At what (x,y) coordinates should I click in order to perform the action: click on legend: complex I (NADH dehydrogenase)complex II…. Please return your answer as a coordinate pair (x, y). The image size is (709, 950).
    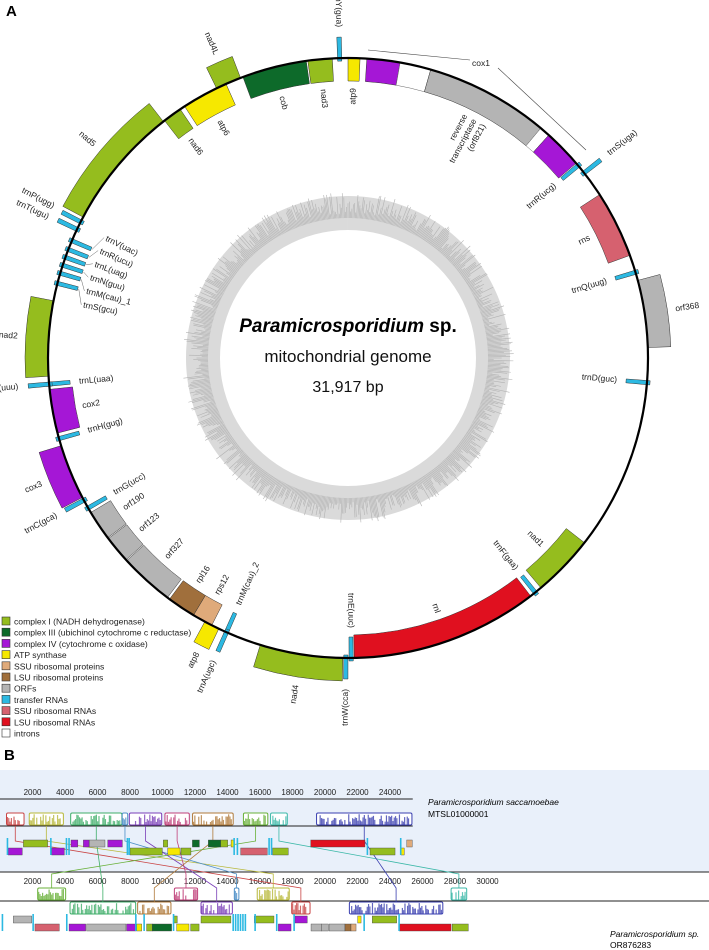
    Looking at the image, I should click on (96, 678).